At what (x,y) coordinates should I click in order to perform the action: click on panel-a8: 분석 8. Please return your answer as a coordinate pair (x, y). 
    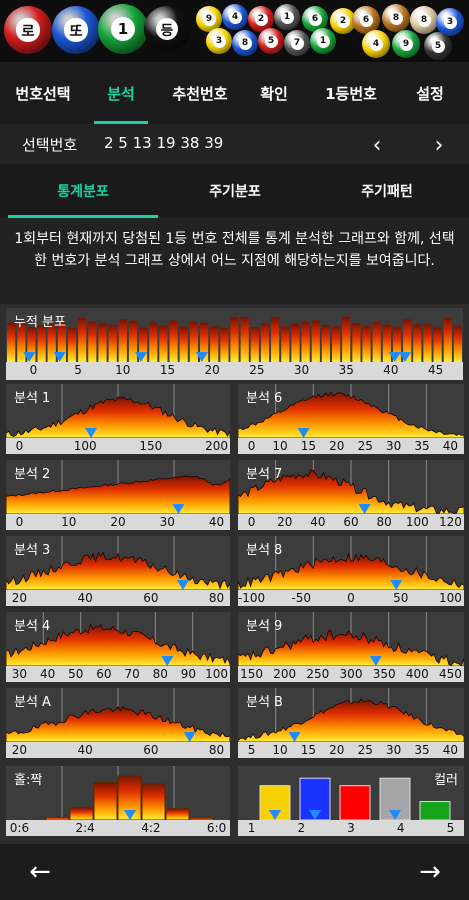
    Looking at the image, I should click on (351, 563).